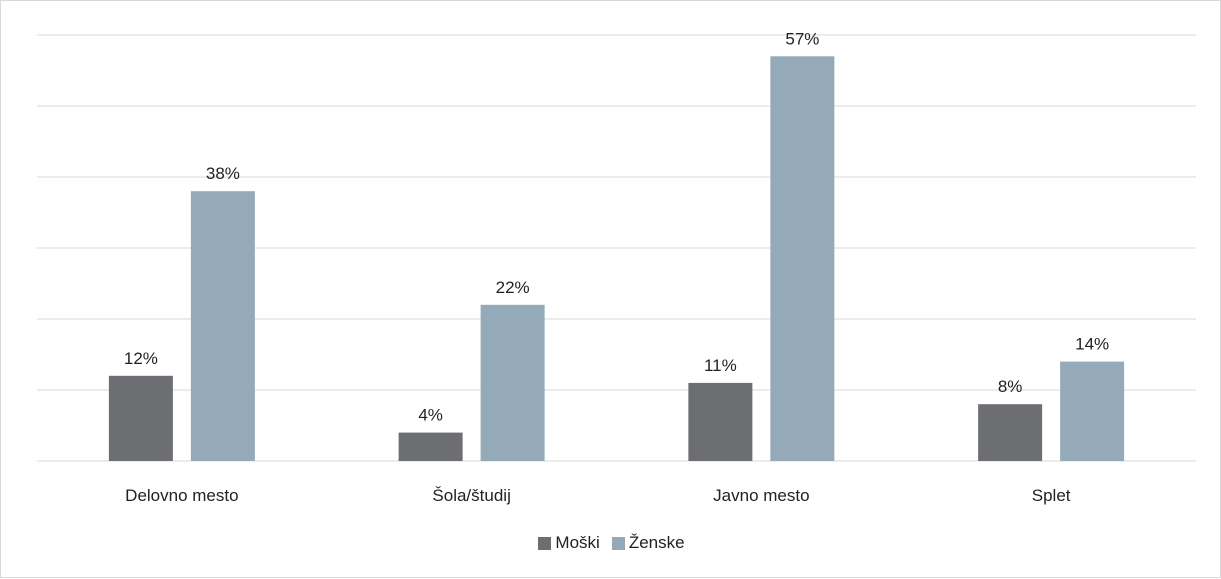 The image size is (1221, 579). What do you see at coordinates (802, 38) in the screenshot?
I see `data-label-enske-2: 57%` at bounding box center [802, 38].